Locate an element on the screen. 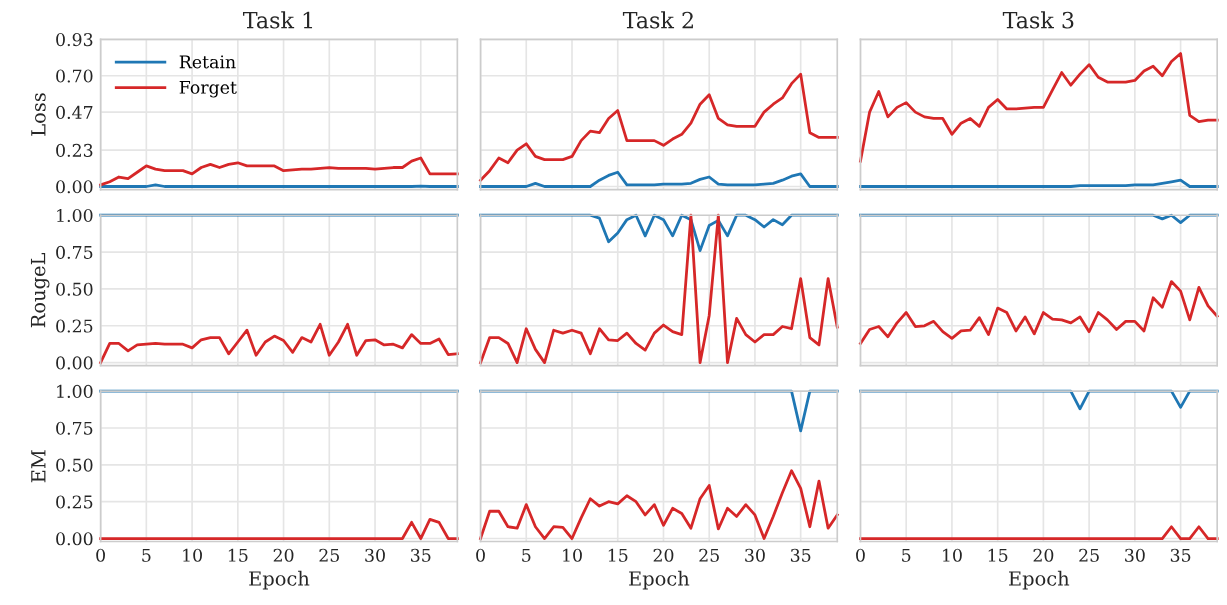 The height and width of the screenshot is (605, 1227). chart-title: Task 2 is located at coordinates (657, 20).